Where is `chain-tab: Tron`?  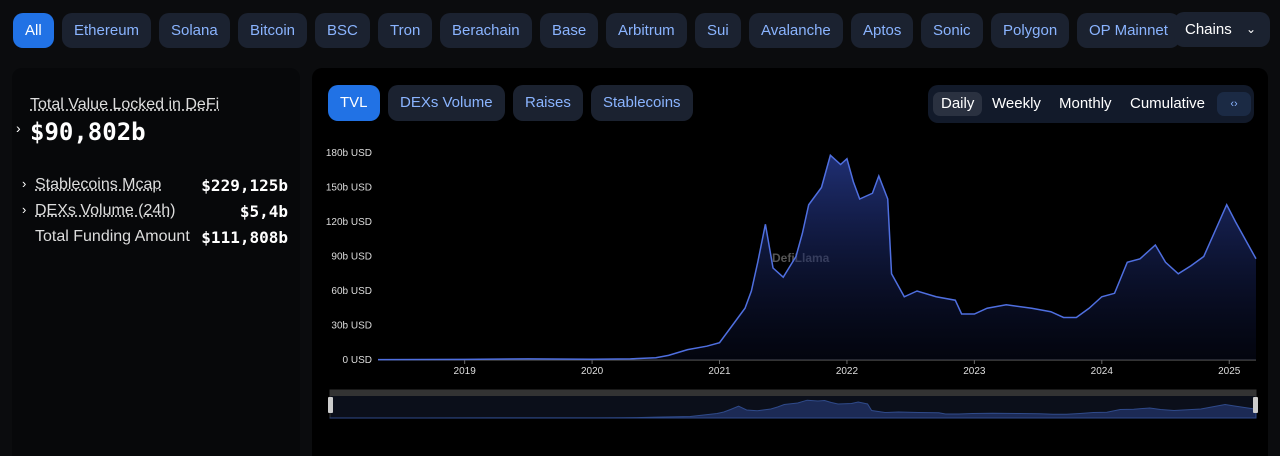 chain-tab: Tron is located at coordinates (405, 30).